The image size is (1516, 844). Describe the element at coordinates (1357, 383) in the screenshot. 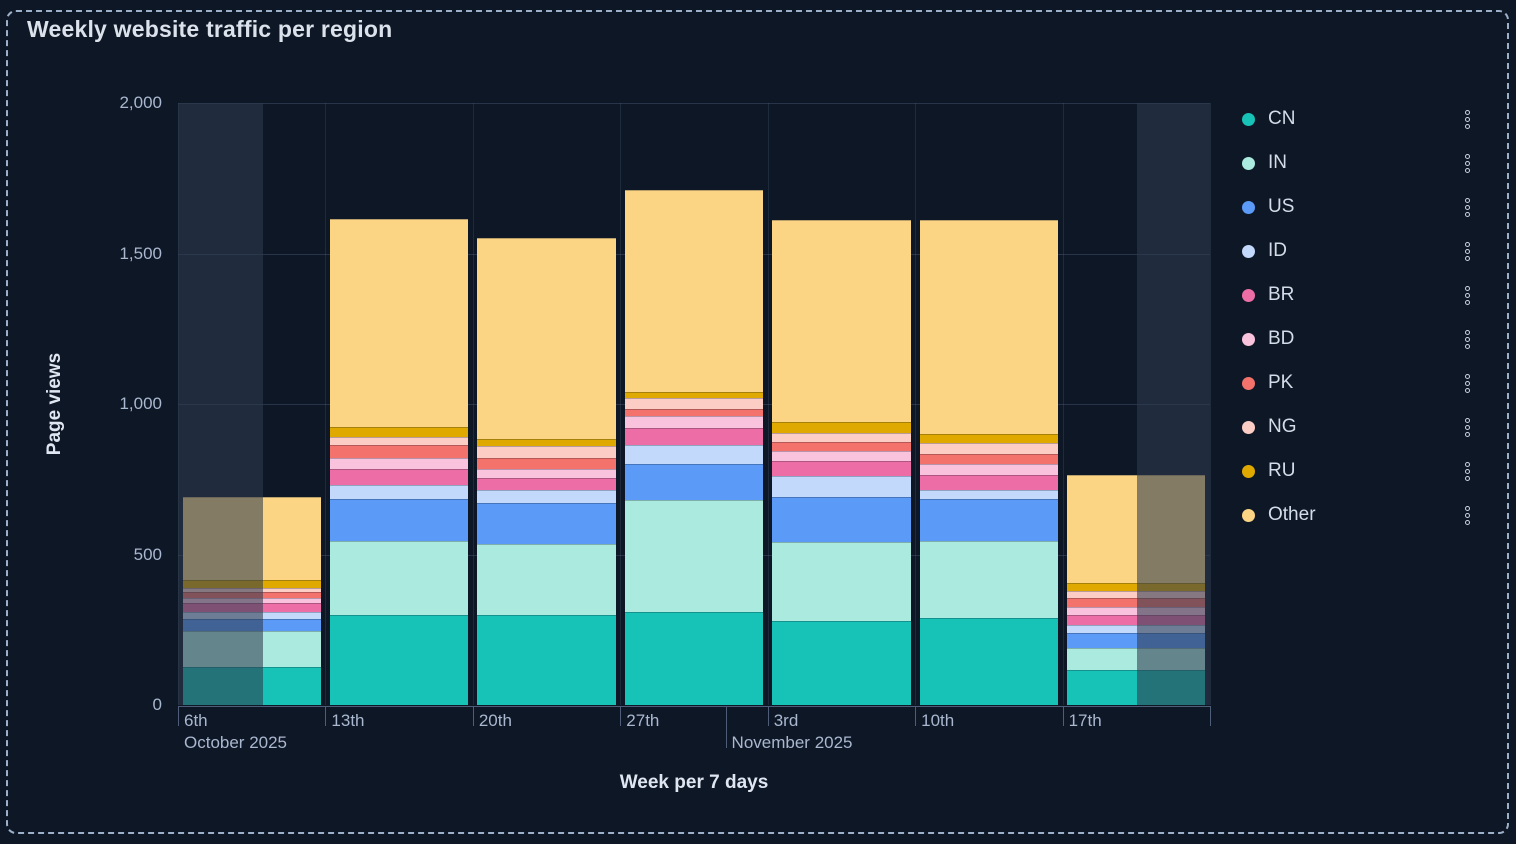

I see `legend-item-pk: PK` at that location.